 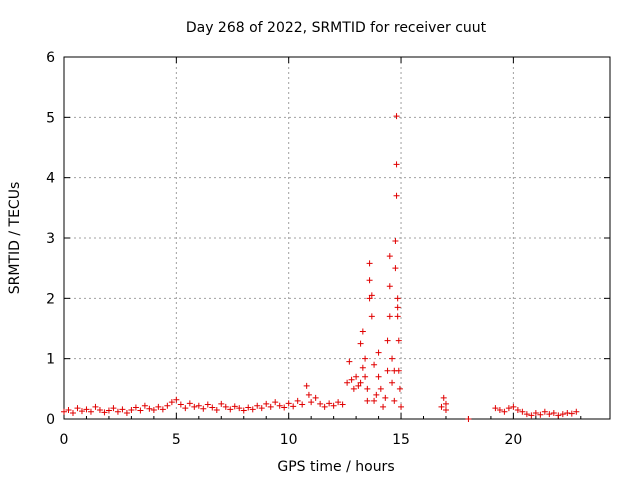 I want to click on x-tick-label: 20, so click(x=513, y=440).